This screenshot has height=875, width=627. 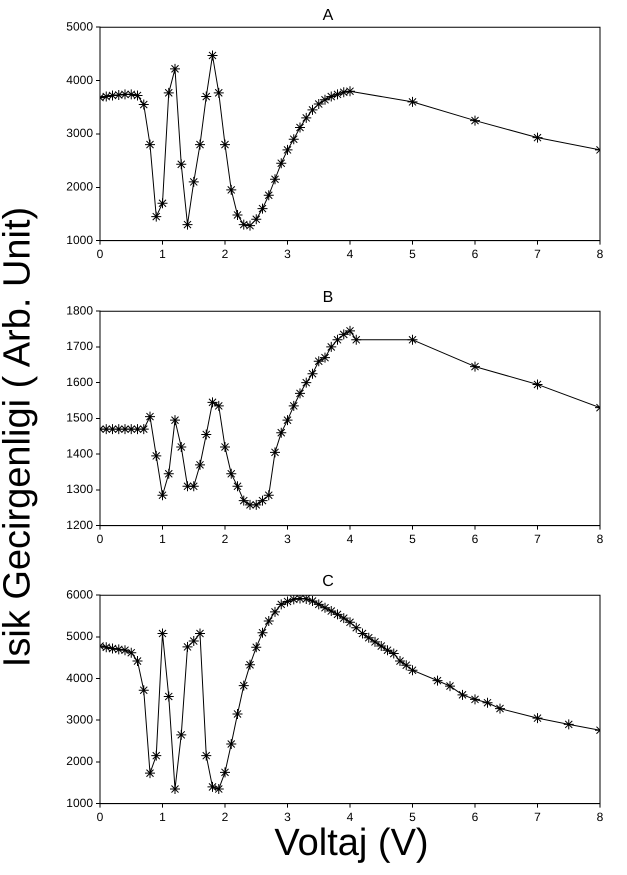 I want to click on y-tick-label: 1500, so click(x=80, y=417).